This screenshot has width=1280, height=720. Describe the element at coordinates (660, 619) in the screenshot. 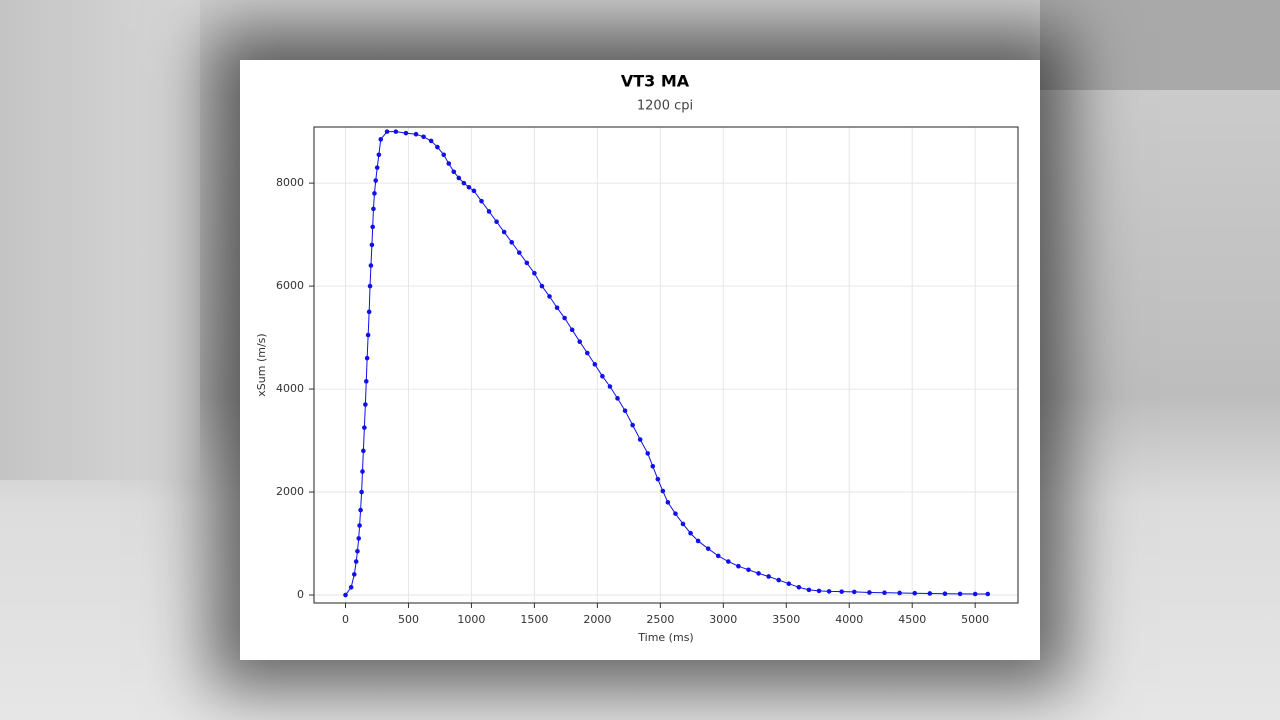

I see `x-tick-label: 2500` at that location.